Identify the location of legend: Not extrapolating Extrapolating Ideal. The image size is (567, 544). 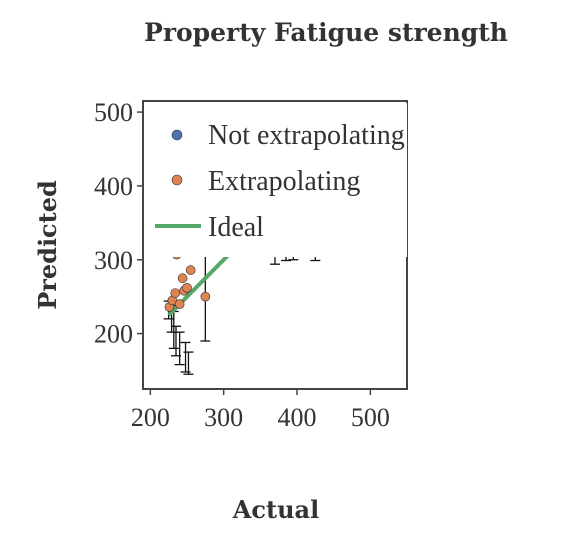
(276, 180).